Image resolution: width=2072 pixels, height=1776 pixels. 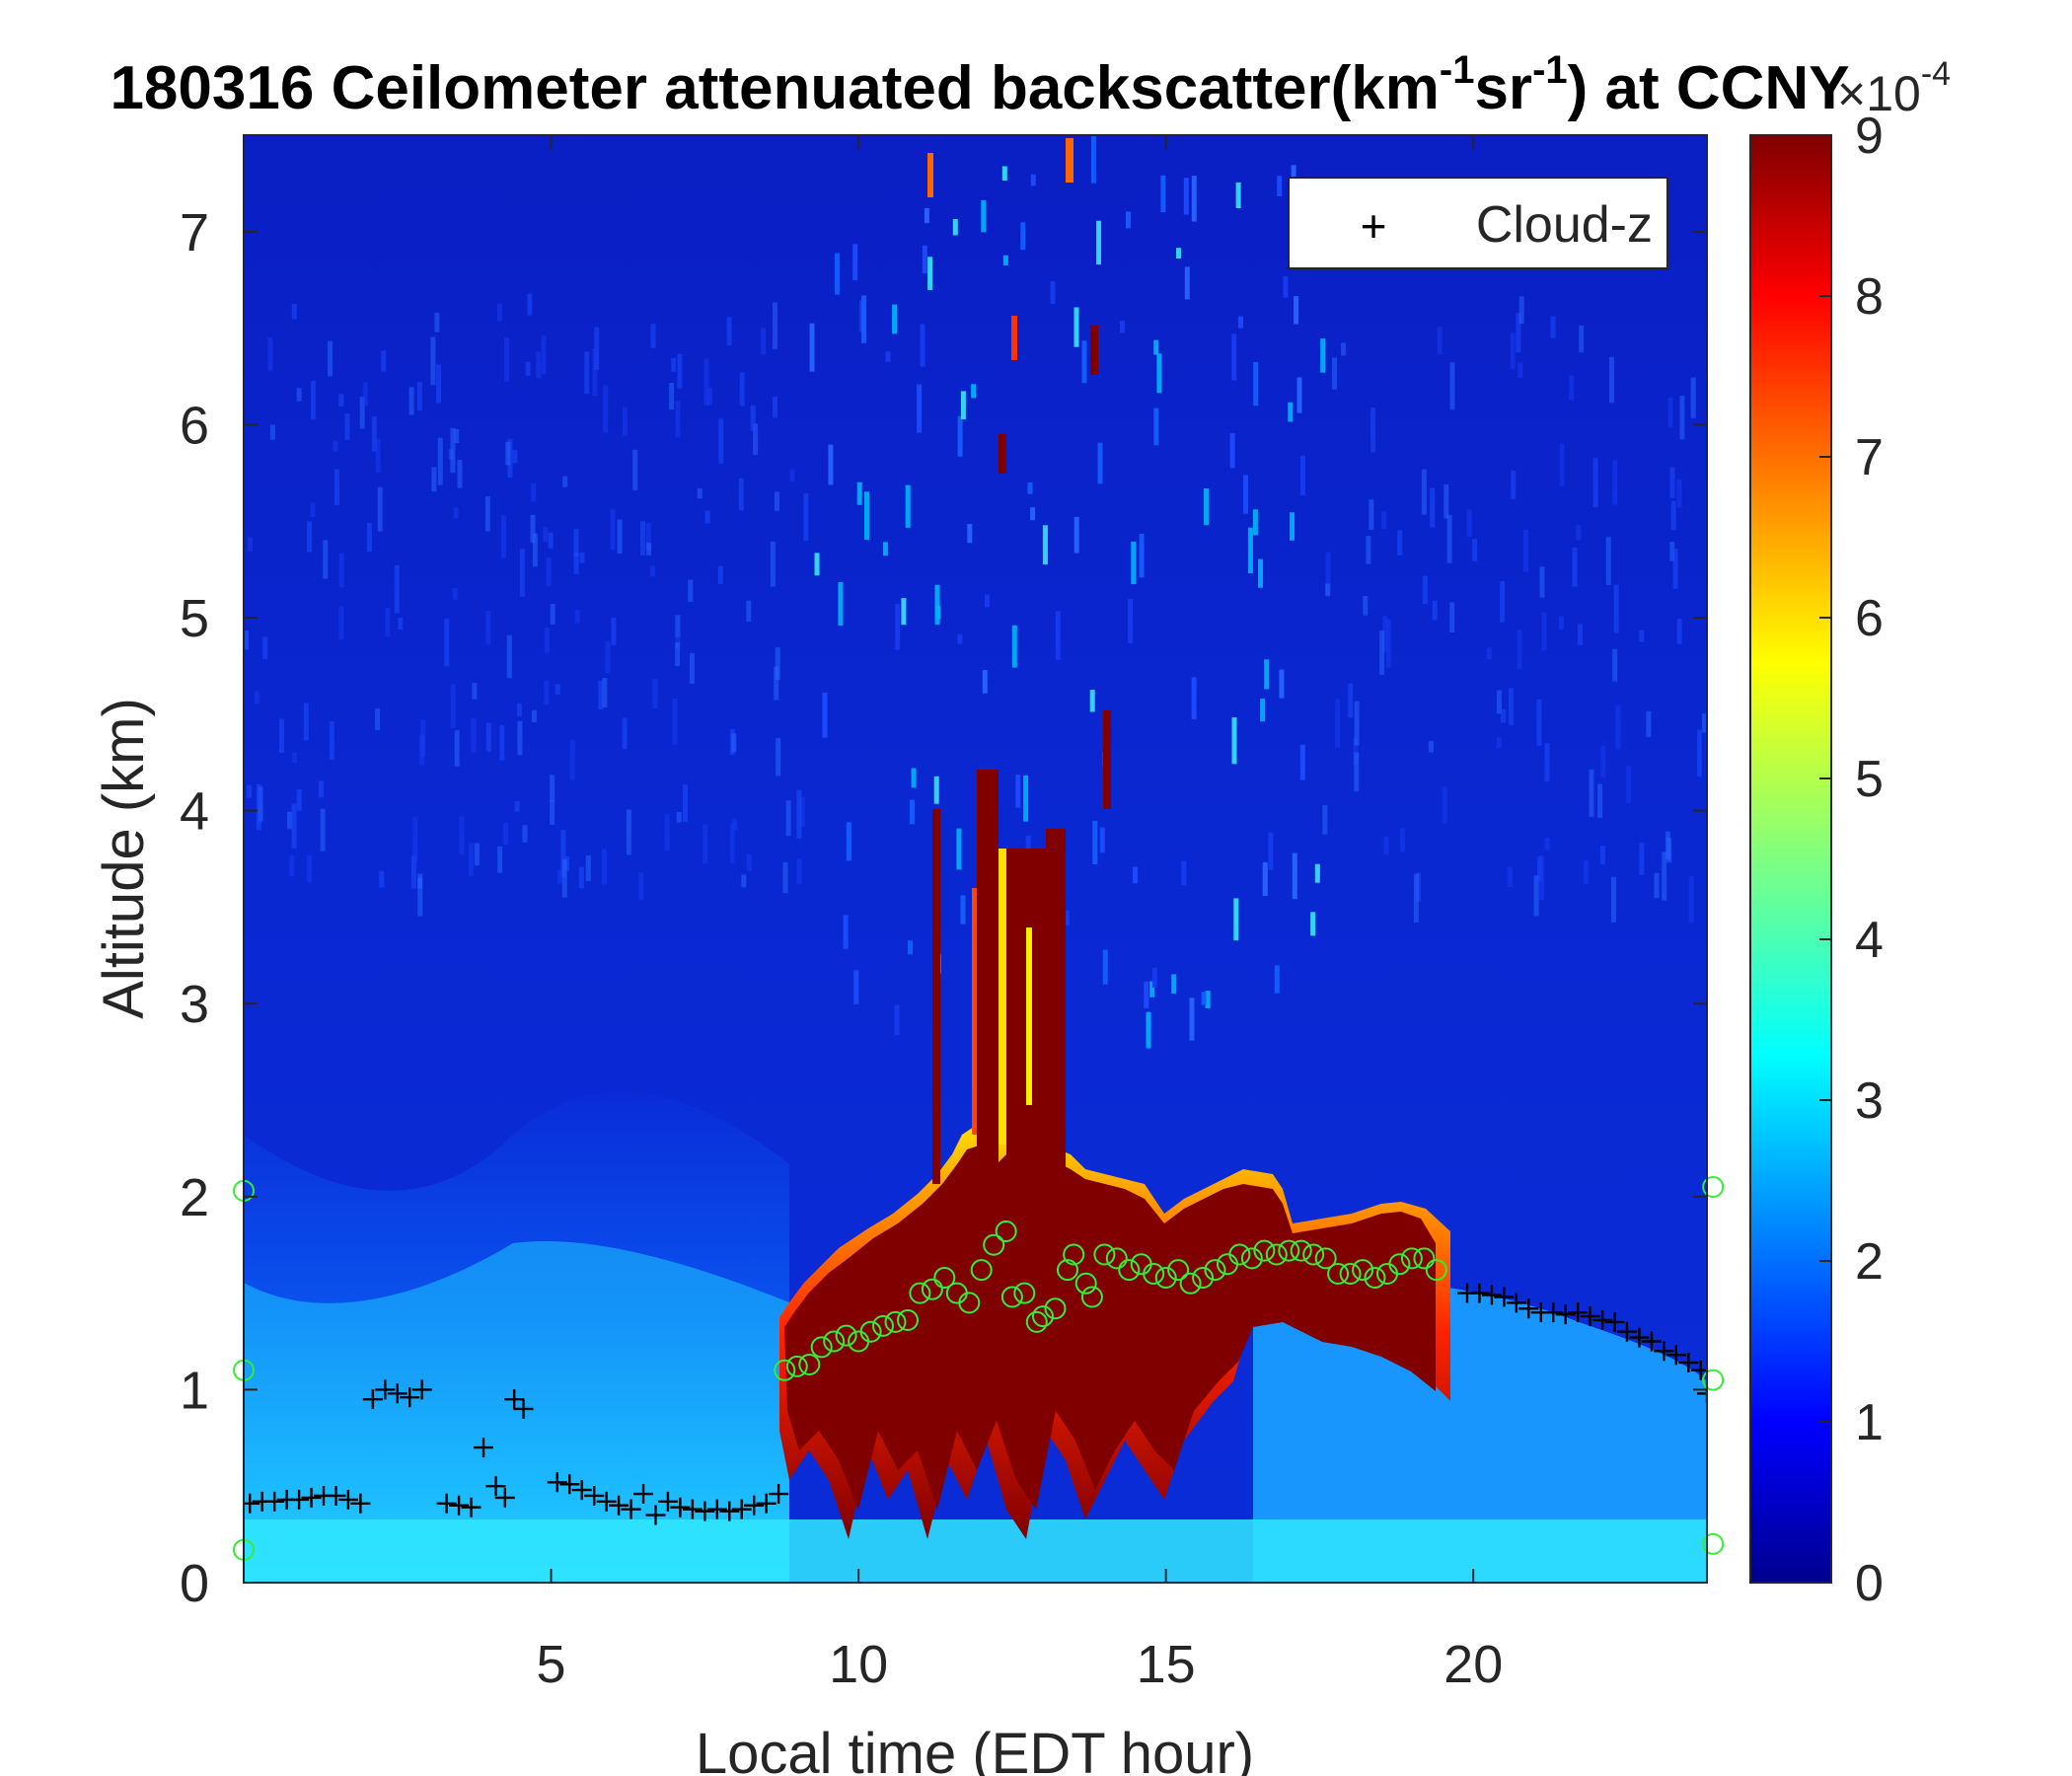 What do you see at coordinates (194, 1391) in the screenshot?
I see `y-tick-label: 1` at bounding box center [194, 1391].